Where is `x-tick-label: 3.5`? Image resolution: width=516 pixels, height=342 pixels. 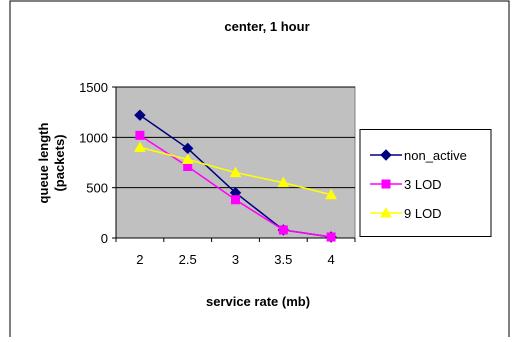 x-tick-label: 3.5 is located at coordinates (283, 259).